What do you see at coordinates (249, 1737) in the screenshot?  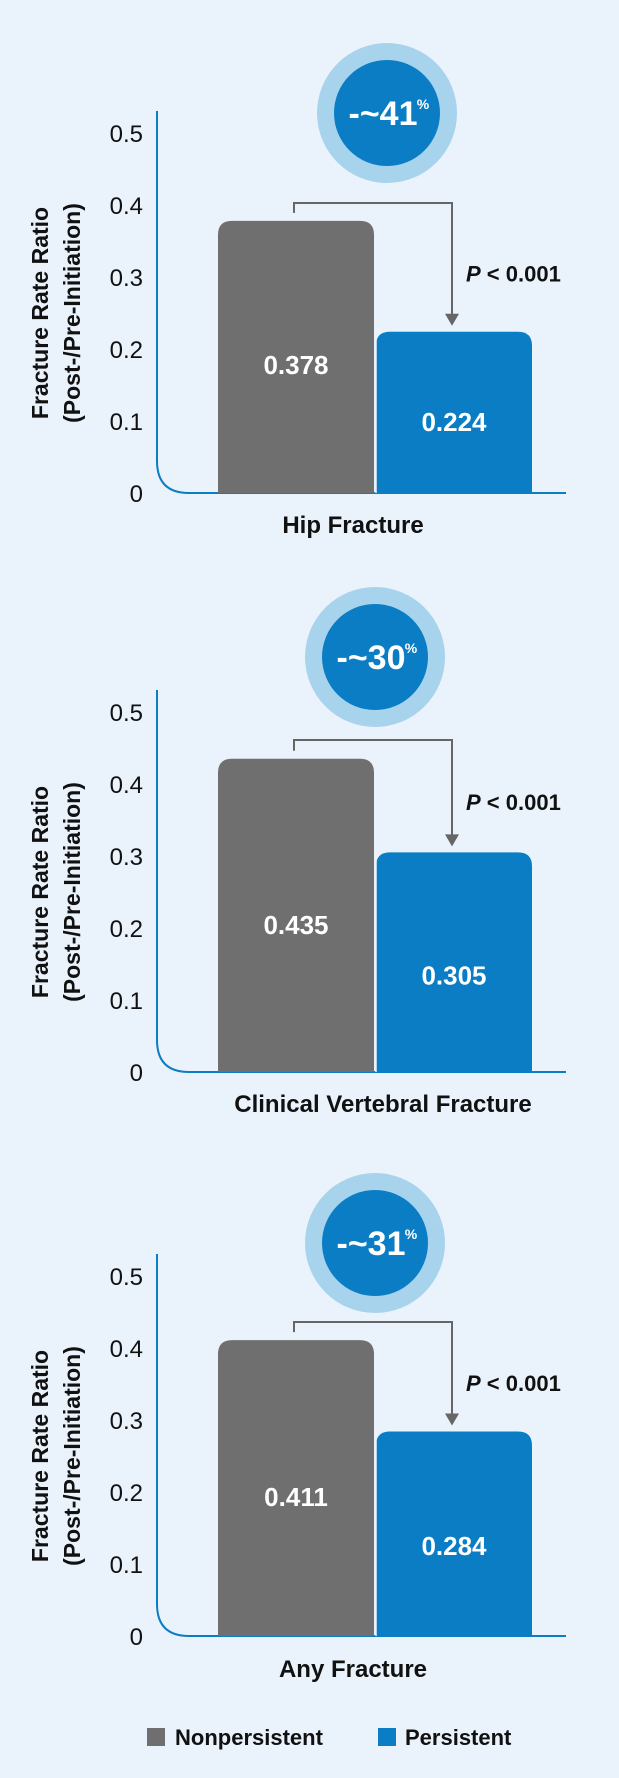 I see `legend-label-nonpersistent: Nonpersistent` at bounding box center [249, 1737].